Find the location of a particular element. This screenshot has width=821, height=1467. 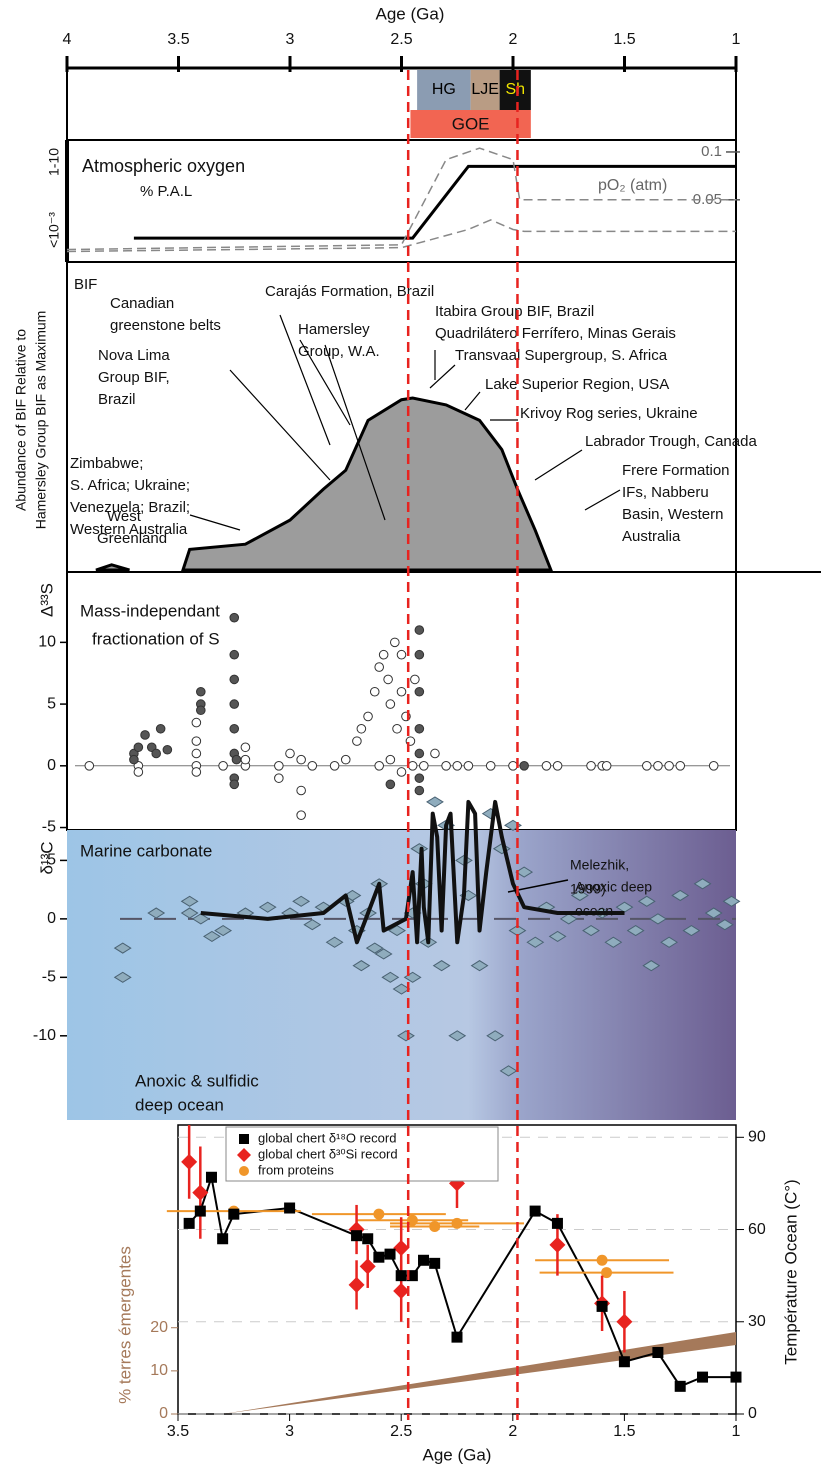

annotation: IFs, Nabberu is located at coordinates (665, 492).